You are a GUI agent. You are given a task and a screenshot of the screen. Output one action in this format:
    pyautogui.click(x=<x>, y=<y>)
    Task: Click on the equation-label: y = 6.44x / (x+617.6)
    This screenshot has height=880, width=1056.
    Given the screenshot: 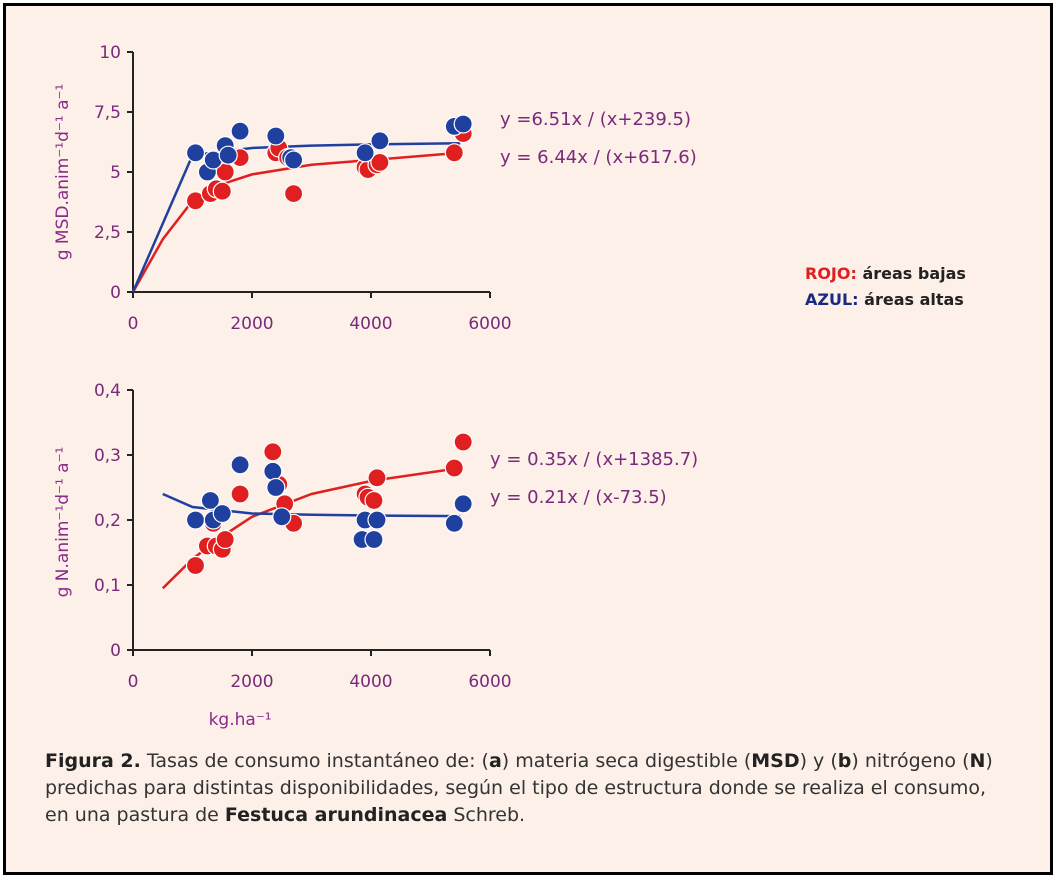 What is the action you would take?
    pyautogui.click(x=598, y=157)
    